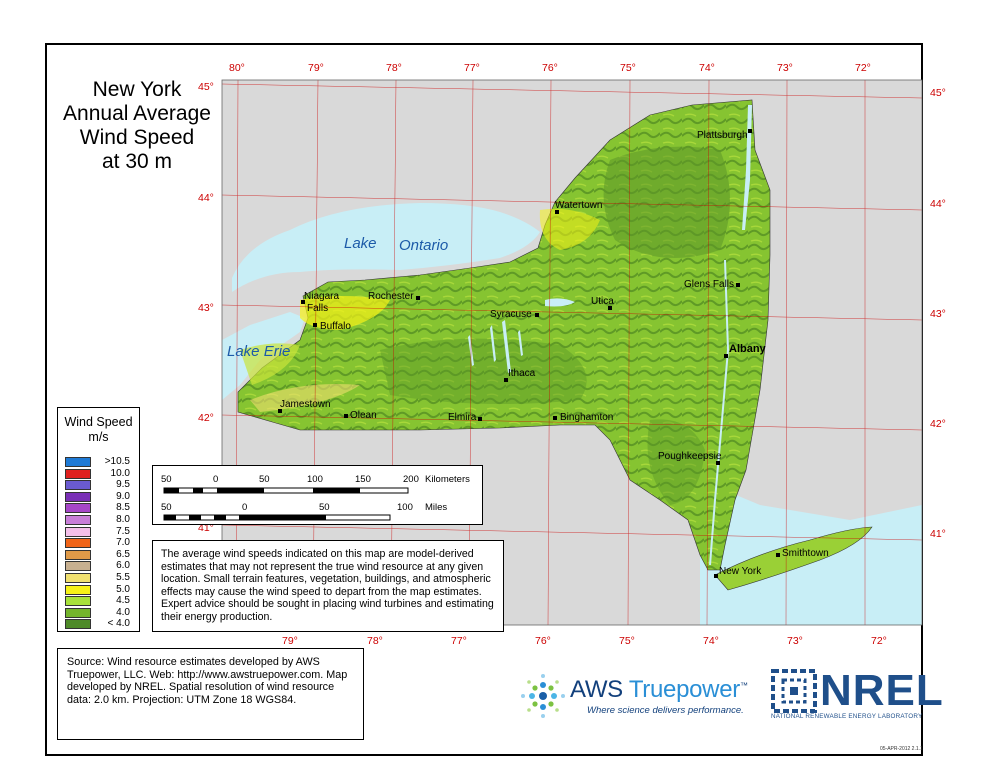  What do you see at coordinates (123, 508) in the screenshot?
I see `legend-label: 8.5` at bounding box center [123, 508].